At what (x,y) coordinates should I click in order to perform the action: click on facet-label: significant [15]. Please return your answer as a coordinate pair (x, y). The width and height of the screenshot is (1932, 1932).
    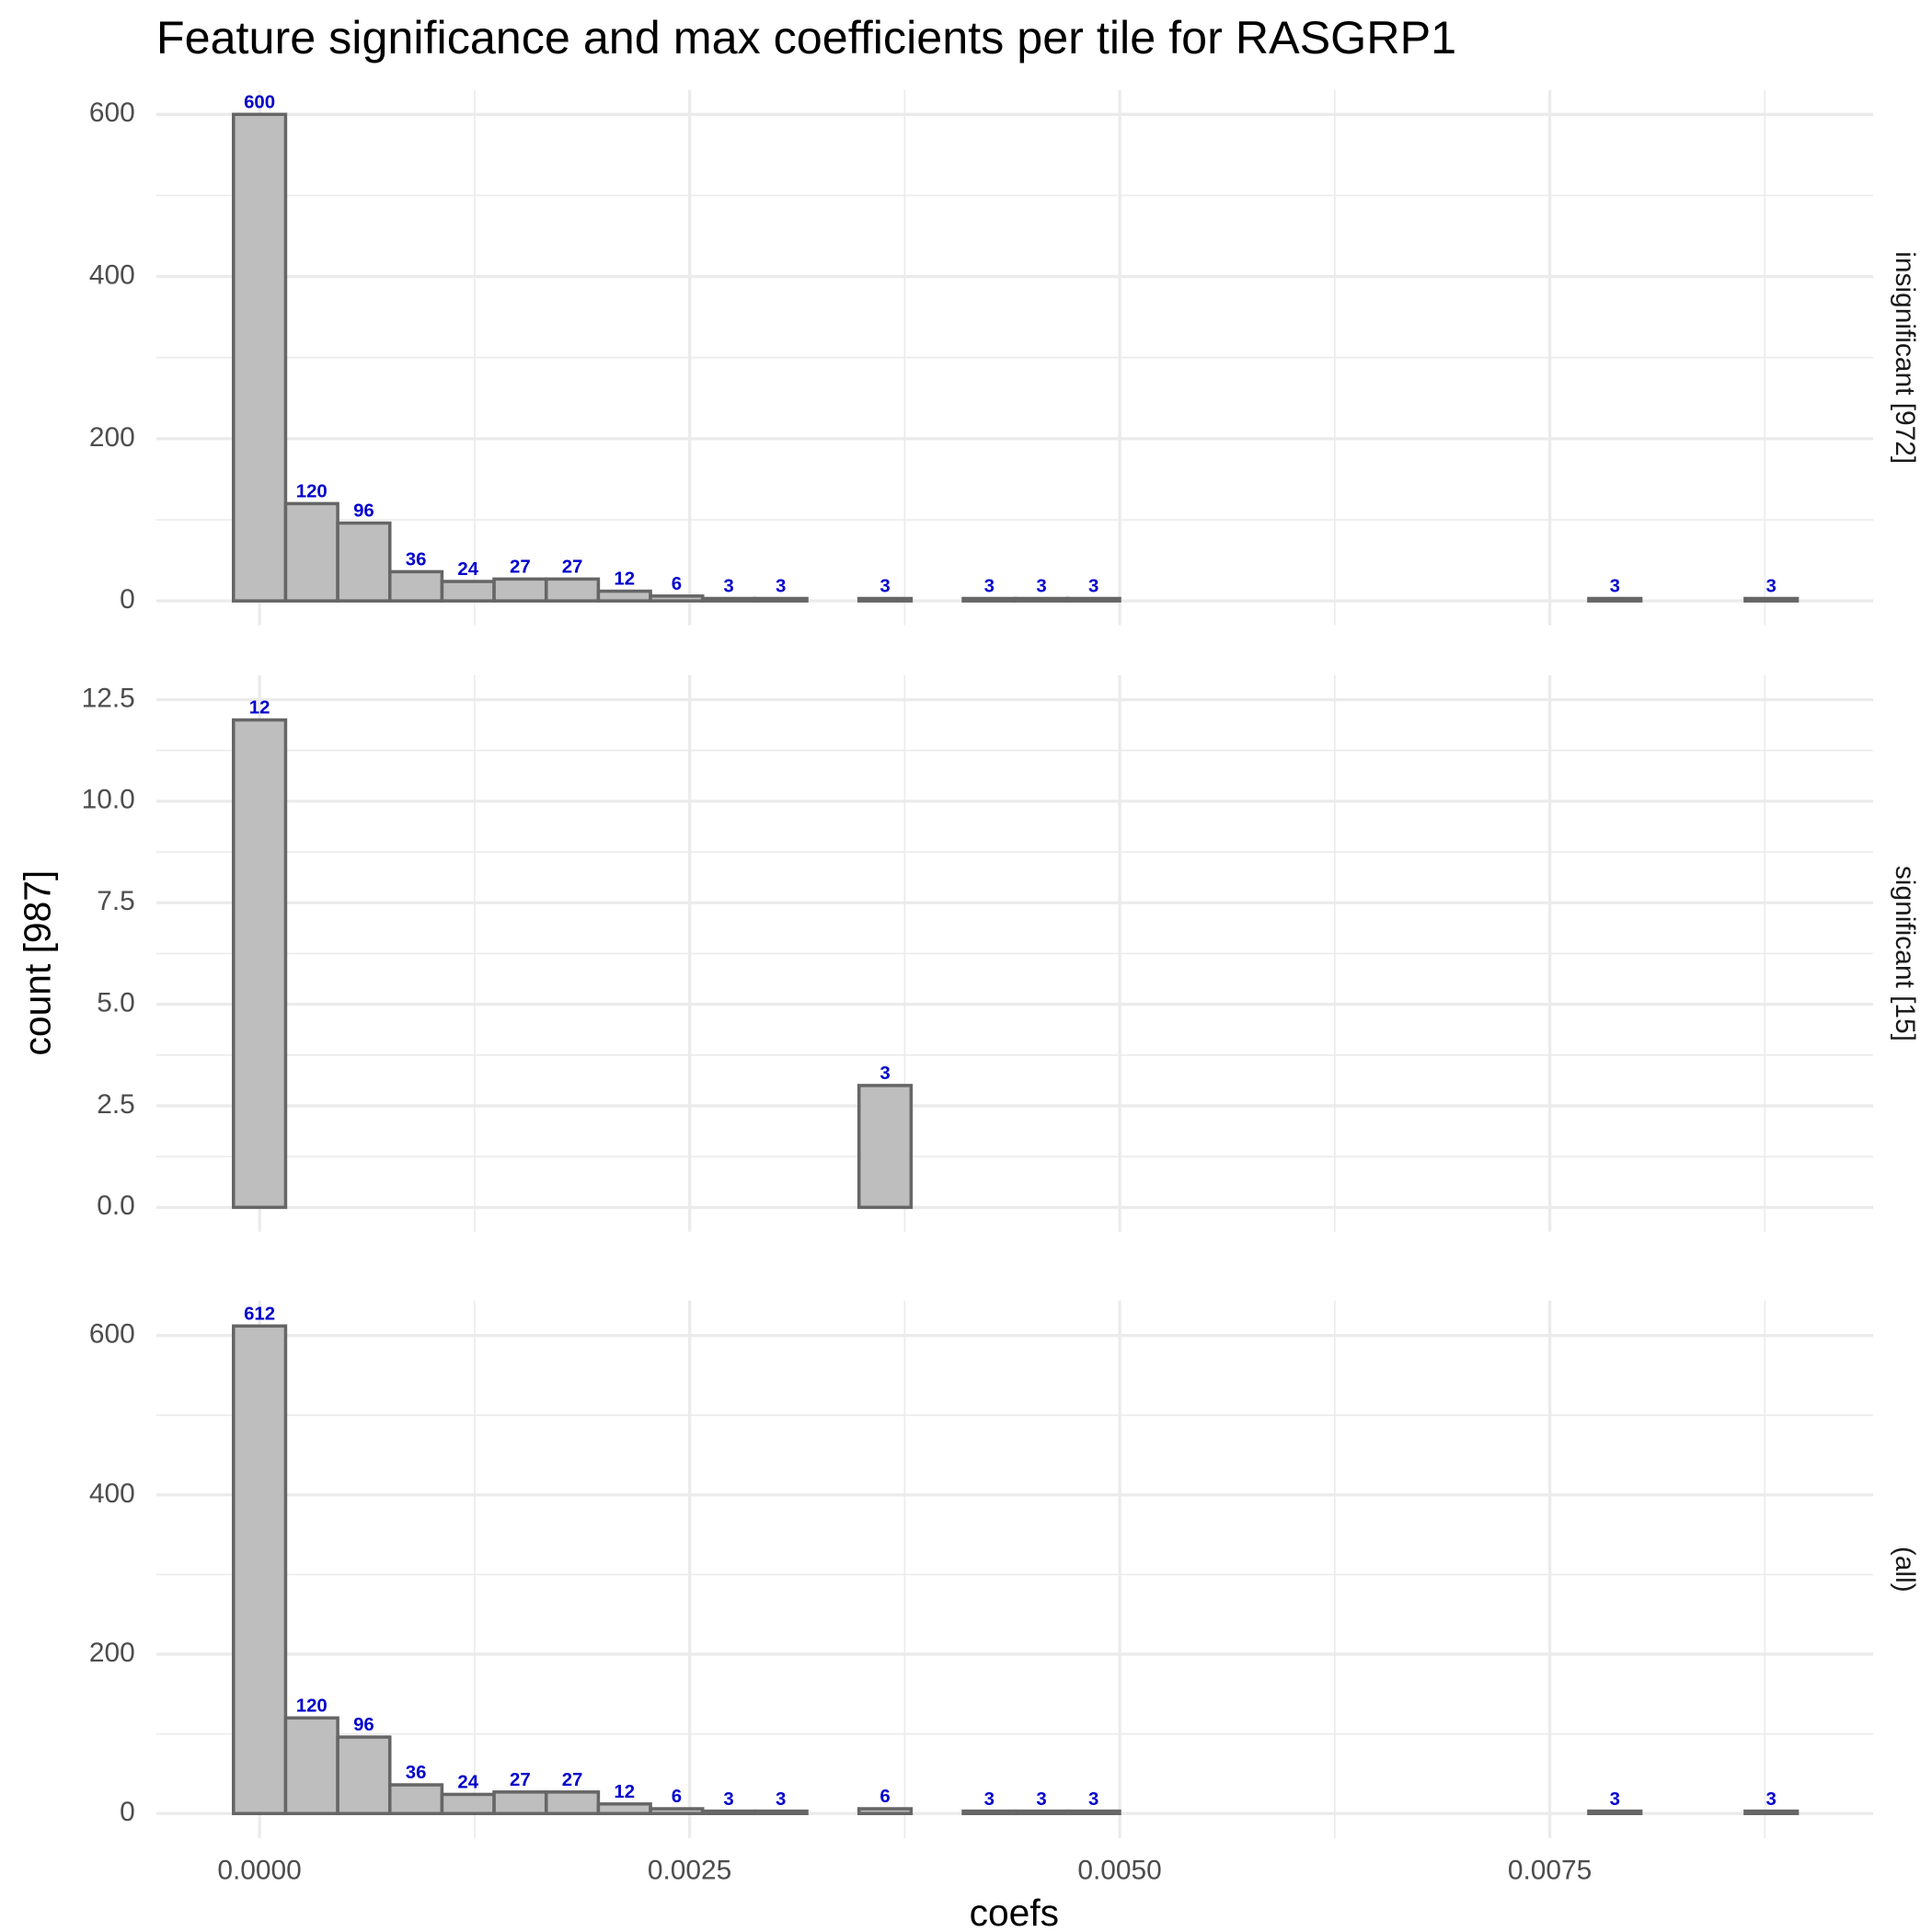
    Looking at the image, I should click on (1905, 953).